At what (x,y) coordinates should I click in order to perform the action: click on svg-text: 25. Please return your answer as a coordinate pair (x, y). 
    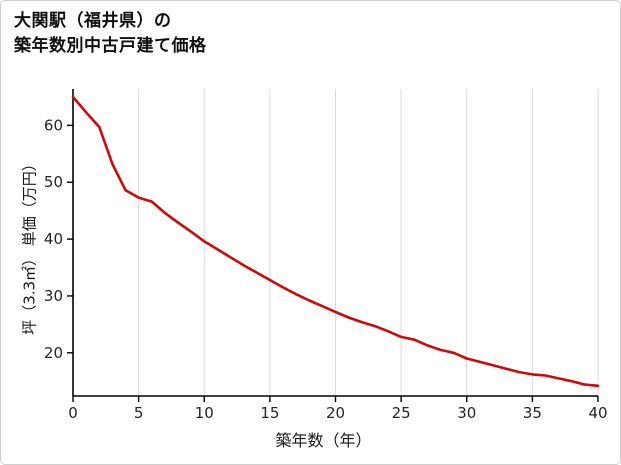
    Looking at the image, I should click on (401, 413).